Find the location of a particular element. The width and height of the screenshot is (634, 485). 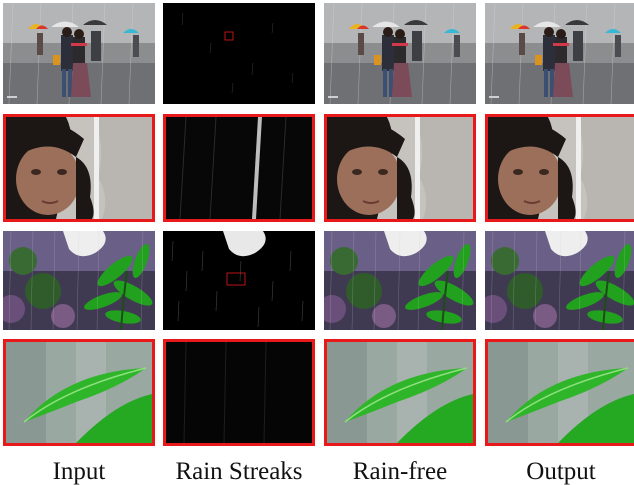

rain-free-street-image is located at coordinates (400, 53).